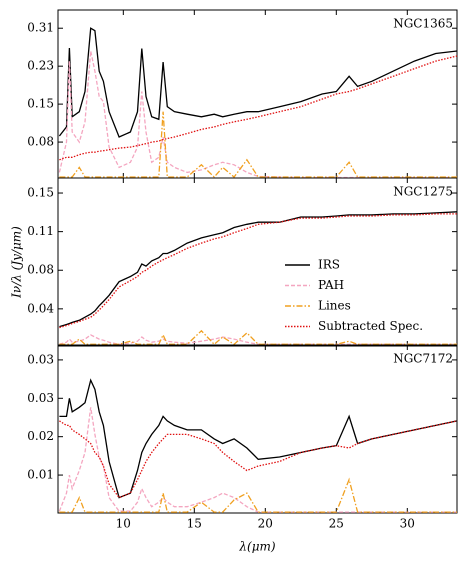 Image resolution: width=469 pixels, height=563 pixels. What do you see at coordinates (423, 24) in the screenshot?
I see `panel-title: NGC1365` at bounding box center [423, 24].